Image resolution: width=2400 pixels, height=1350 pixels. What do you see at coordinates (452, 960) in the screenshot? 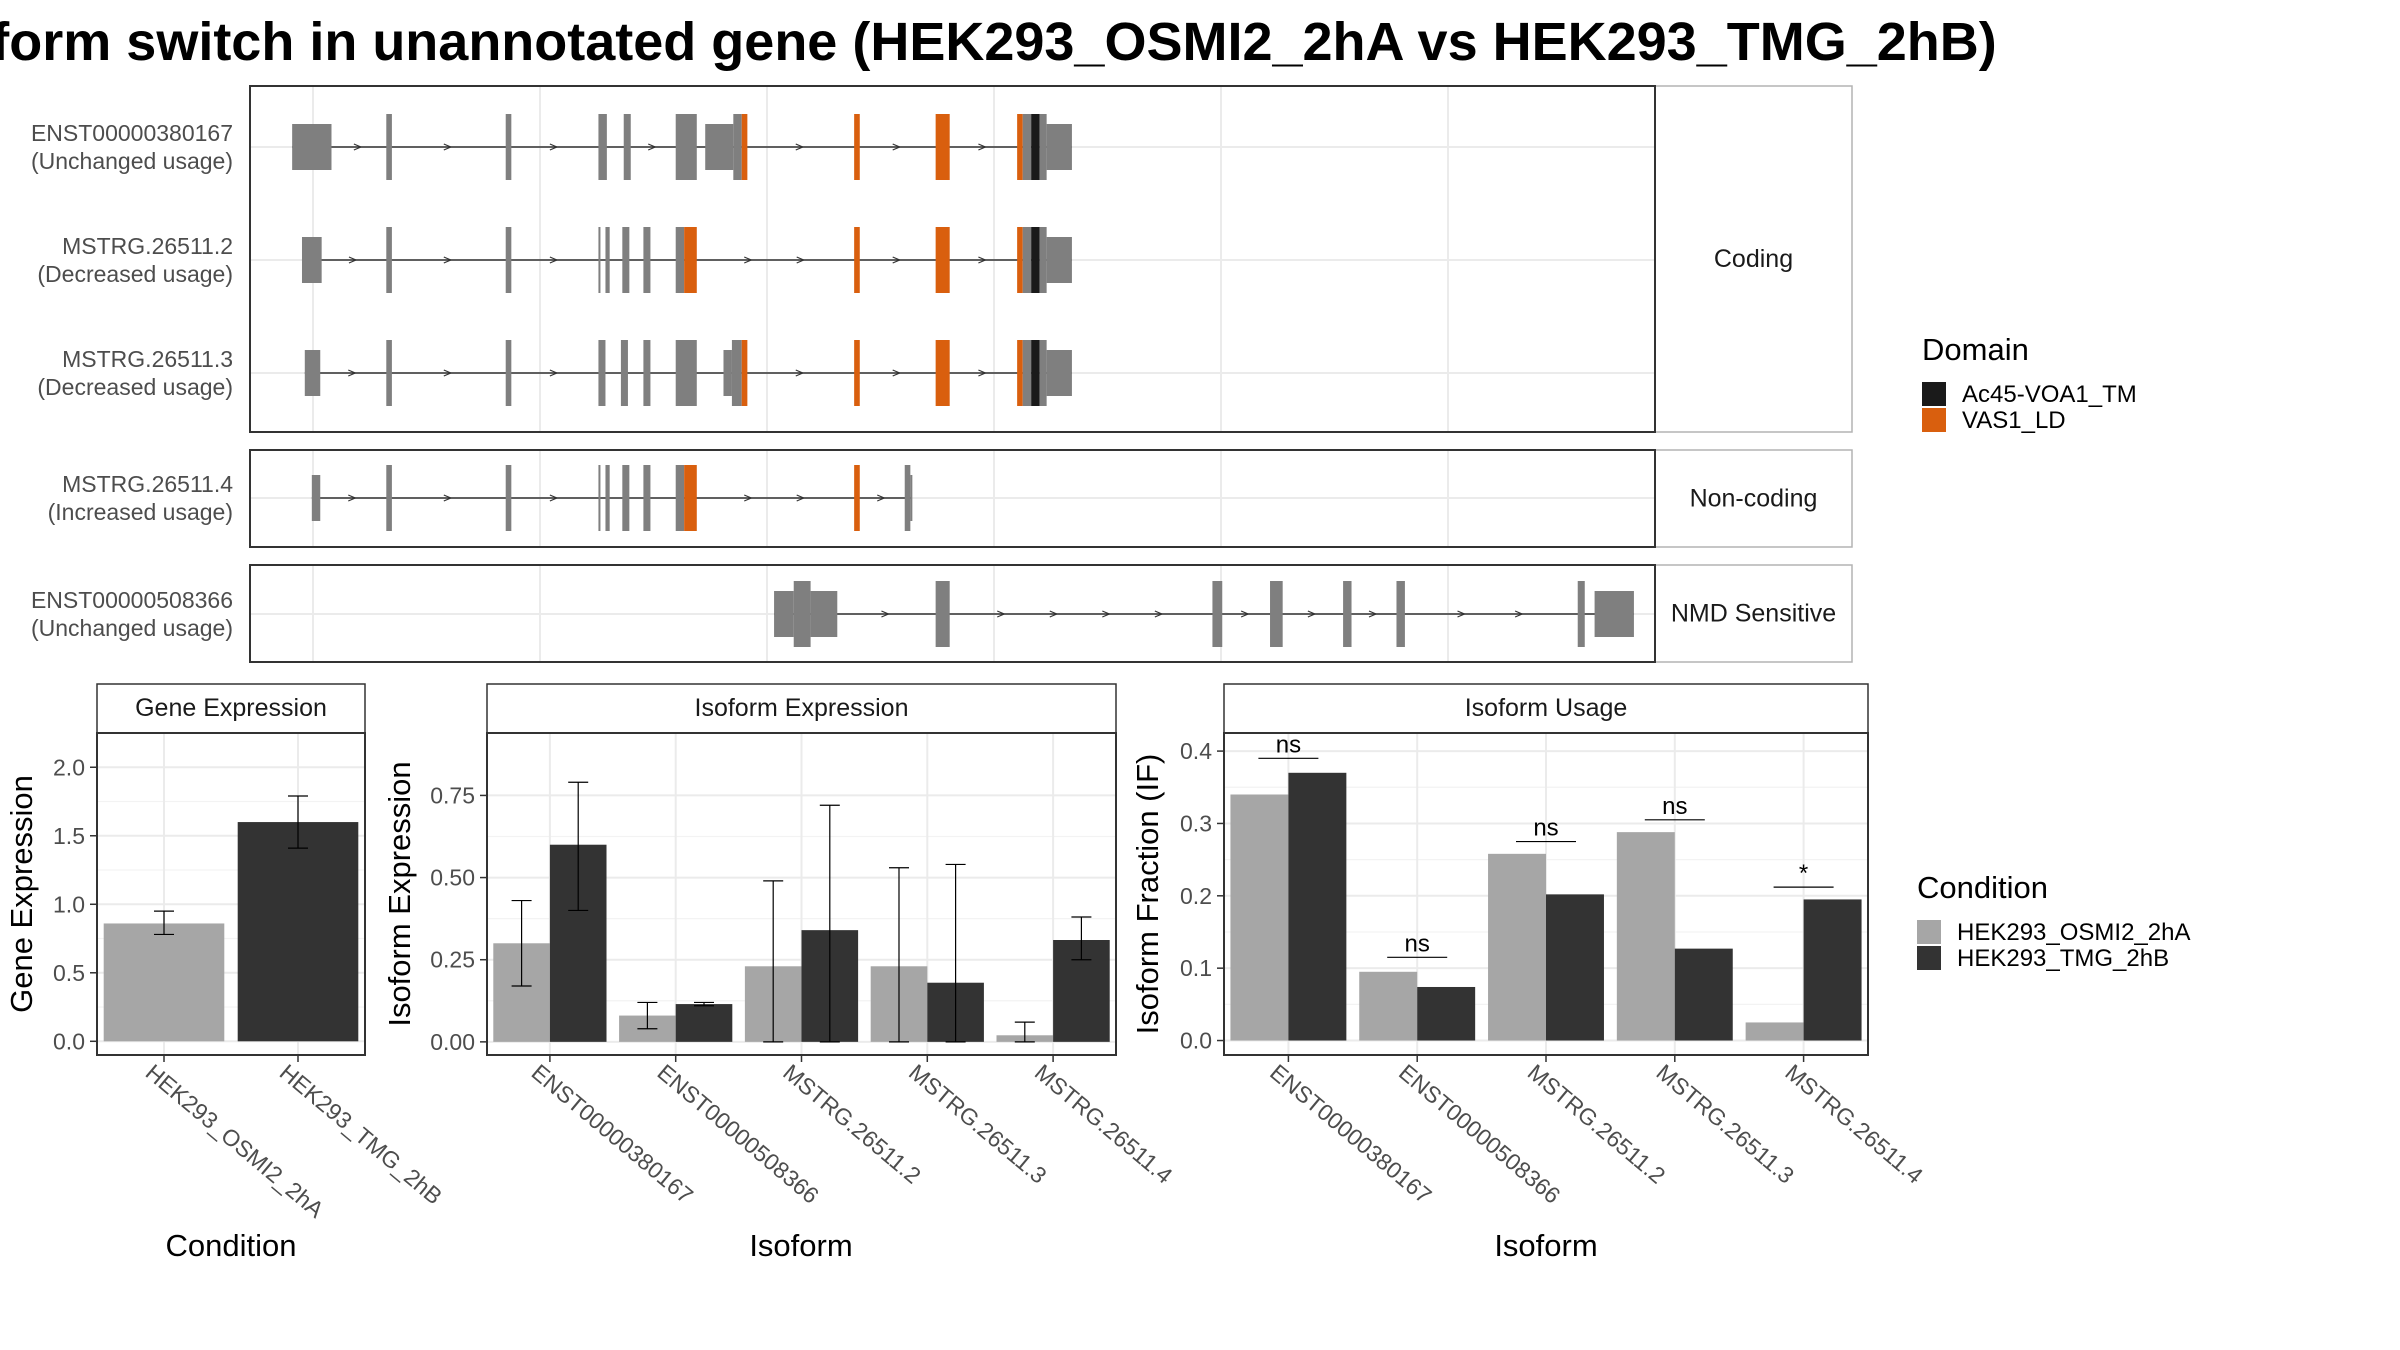
I see `y-tick-label: 0.25` at bounding box center [452, 960].